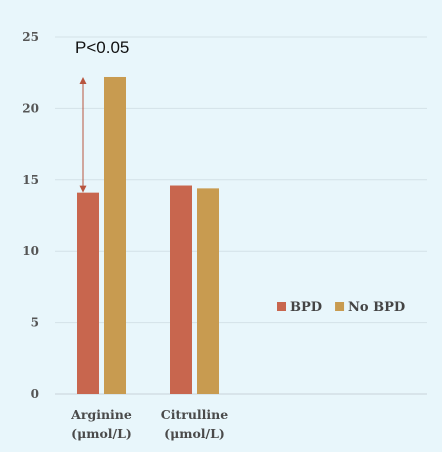  I want to click on legend: BPD No BPD, so click(341, 307).